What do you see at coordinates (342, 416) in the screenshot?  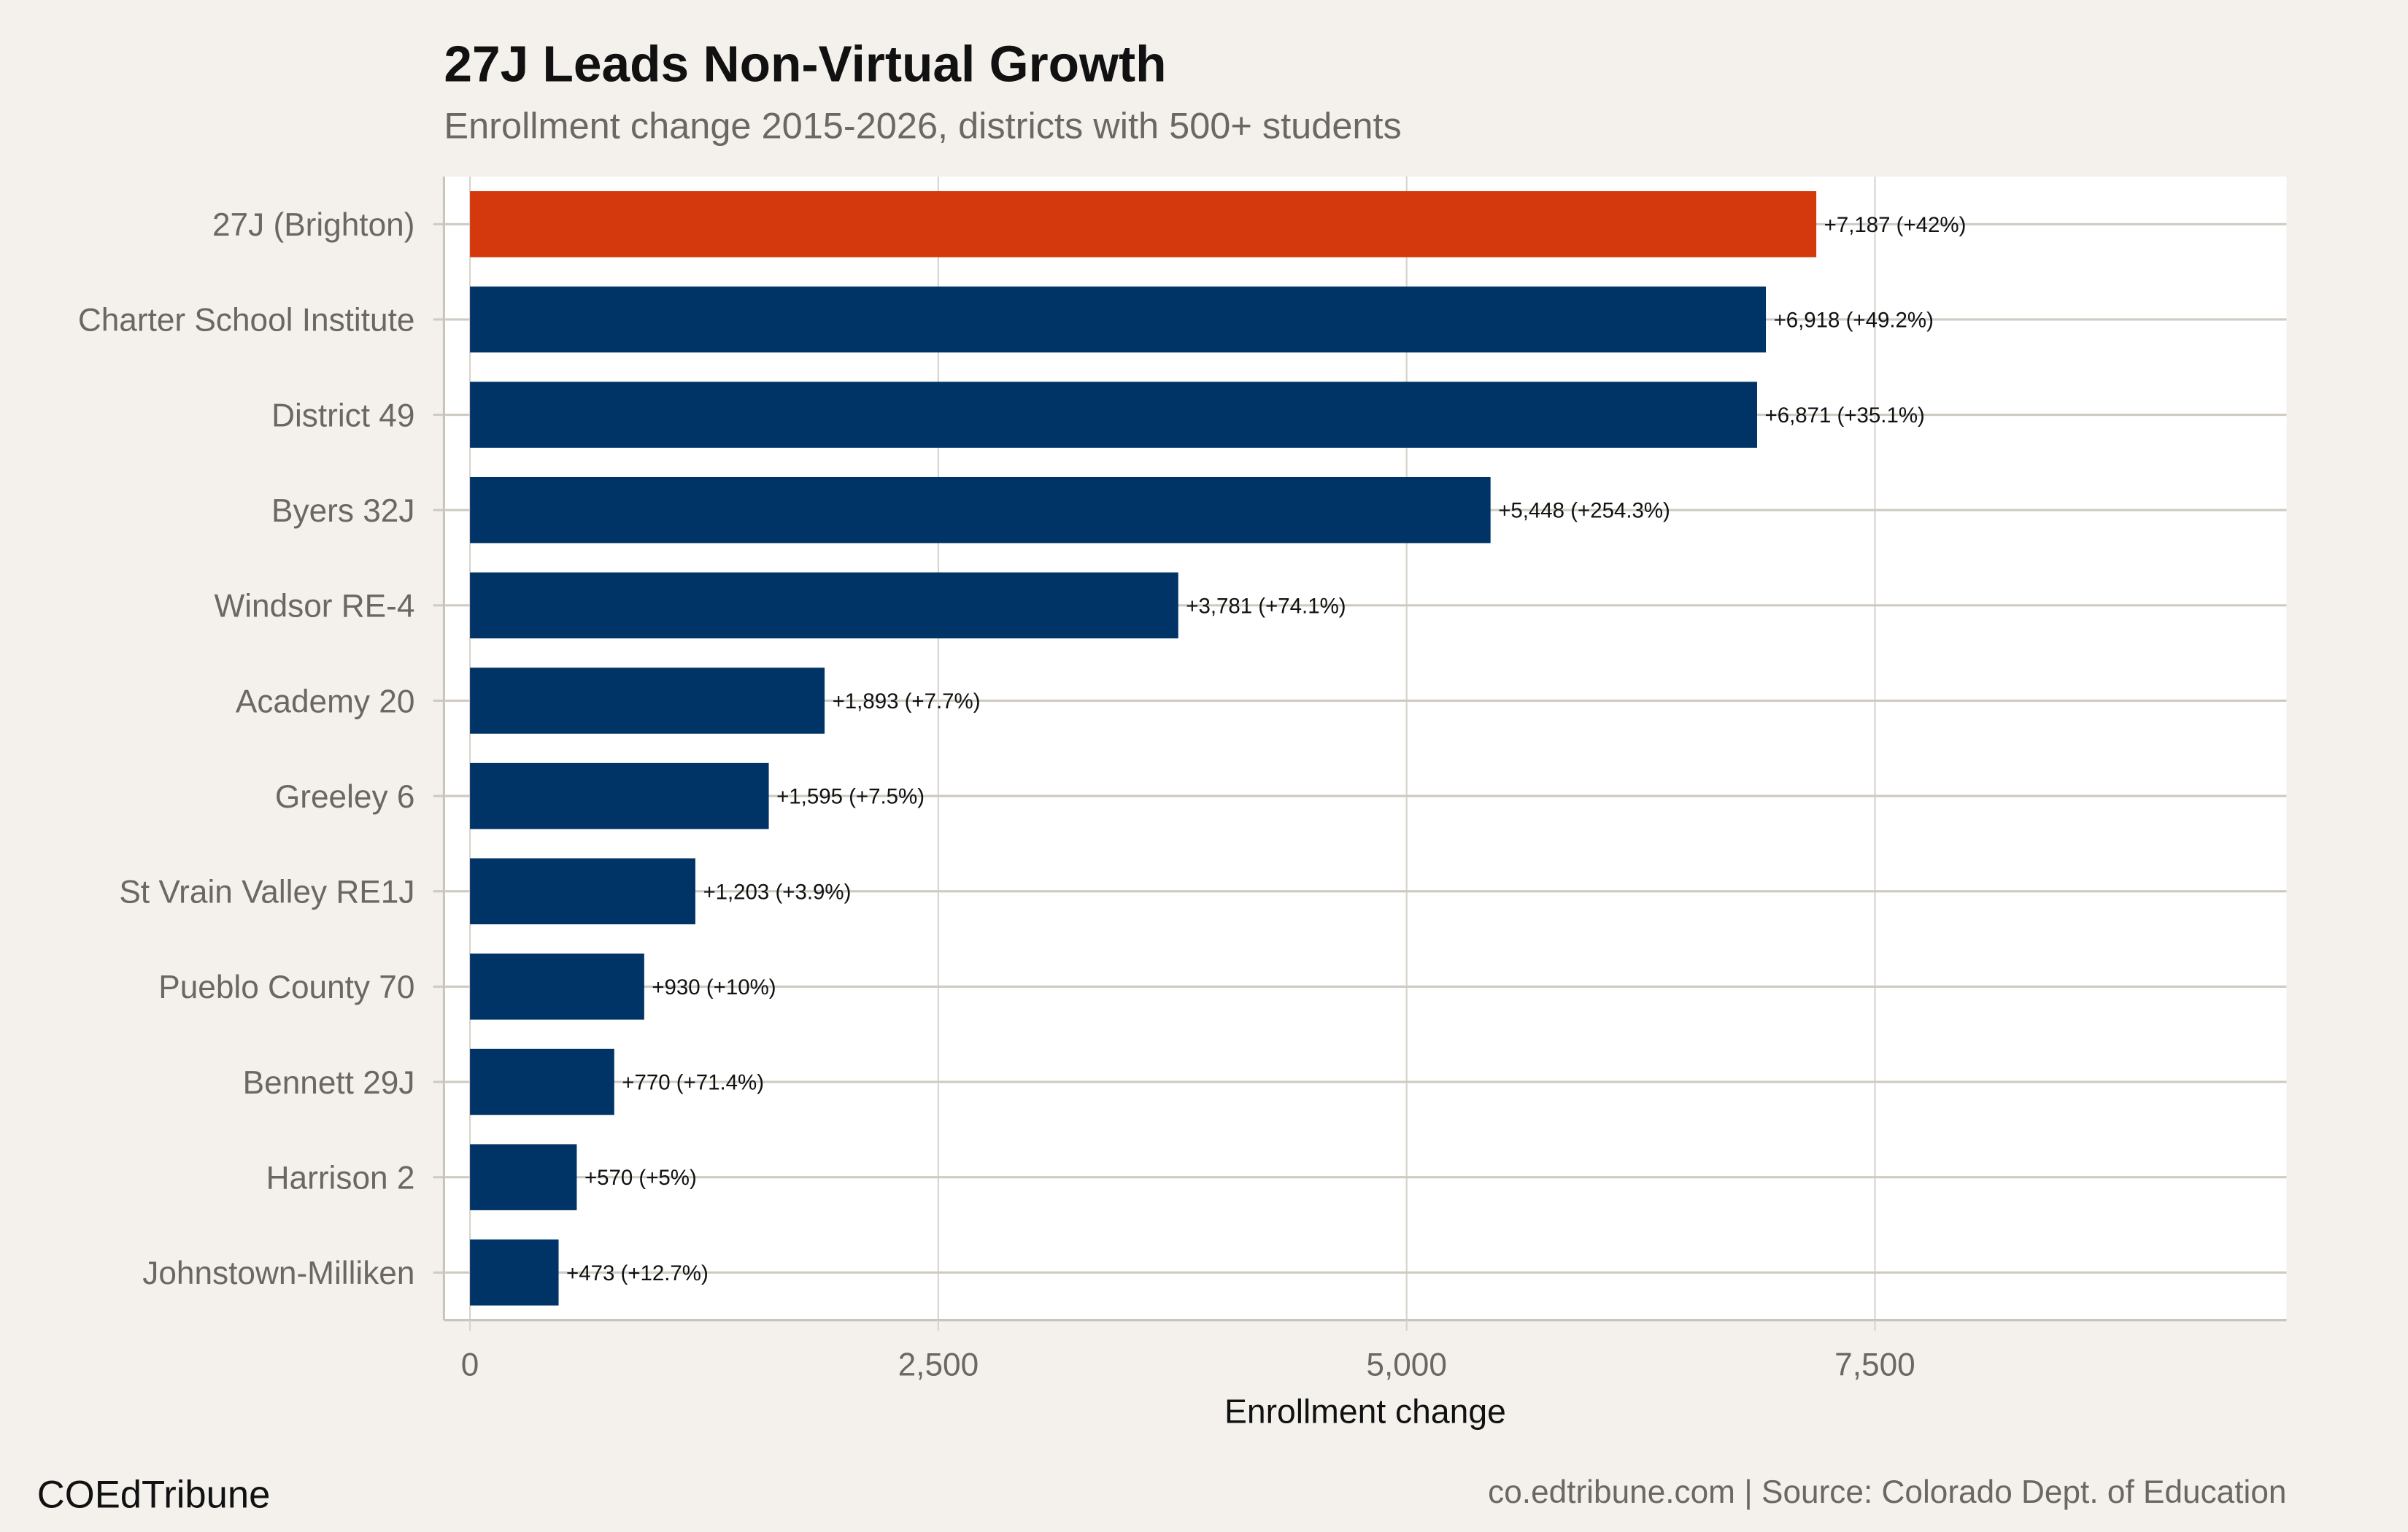 I see `y-tick-label: District 49` at bounding box center [342, 416].